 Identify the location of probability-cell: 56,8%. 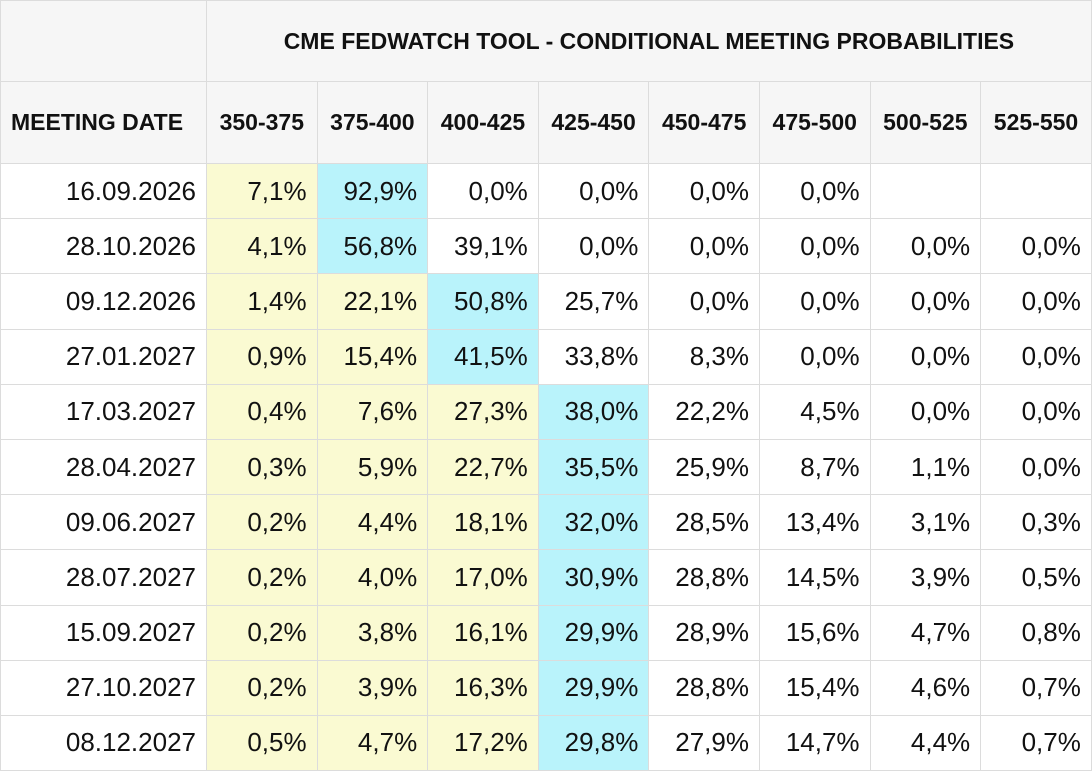
(372, 246).